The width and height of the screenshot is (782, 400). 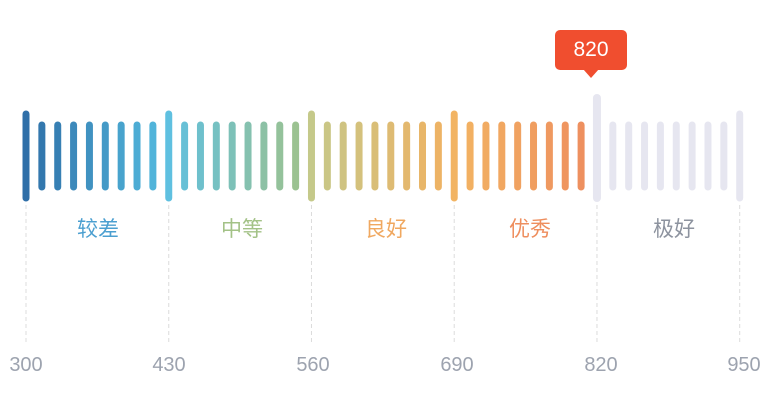 I want to click on tick-label-820: 820, so click(x=601, y=365).